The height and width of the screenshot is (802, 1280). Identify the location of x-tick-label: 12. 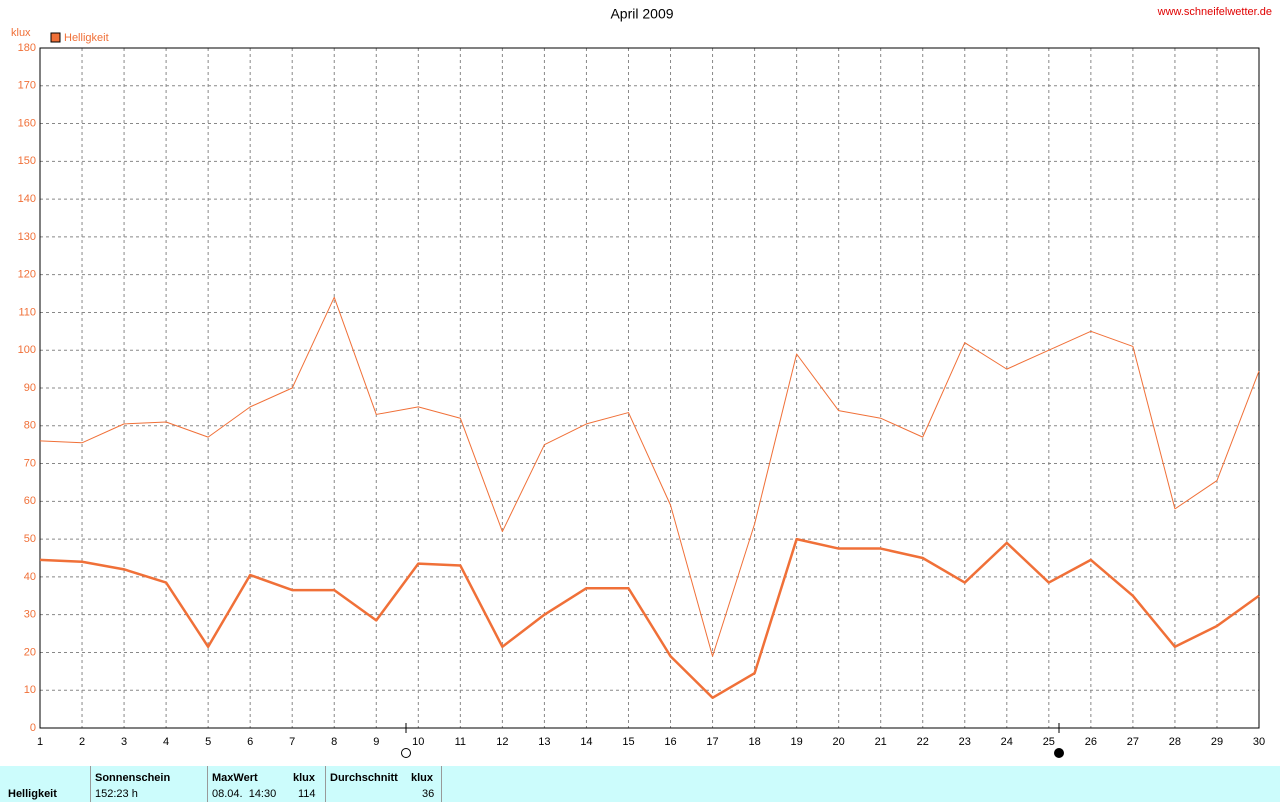
(502, 742).